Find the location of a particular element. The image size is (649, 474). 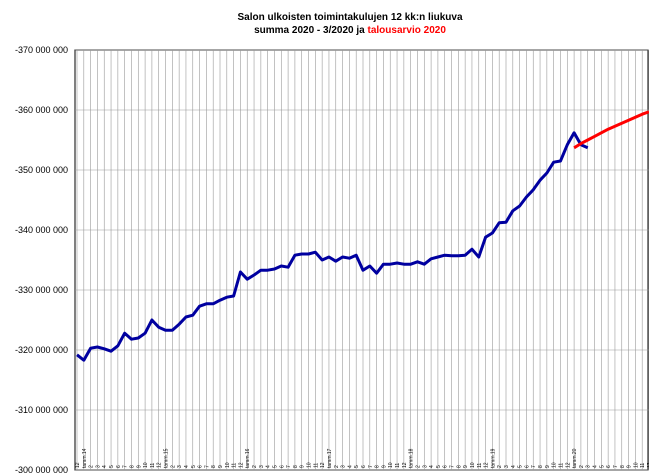

chart-title: summa 2020 - 3/2020 ja is located at coordinates (309, 30).